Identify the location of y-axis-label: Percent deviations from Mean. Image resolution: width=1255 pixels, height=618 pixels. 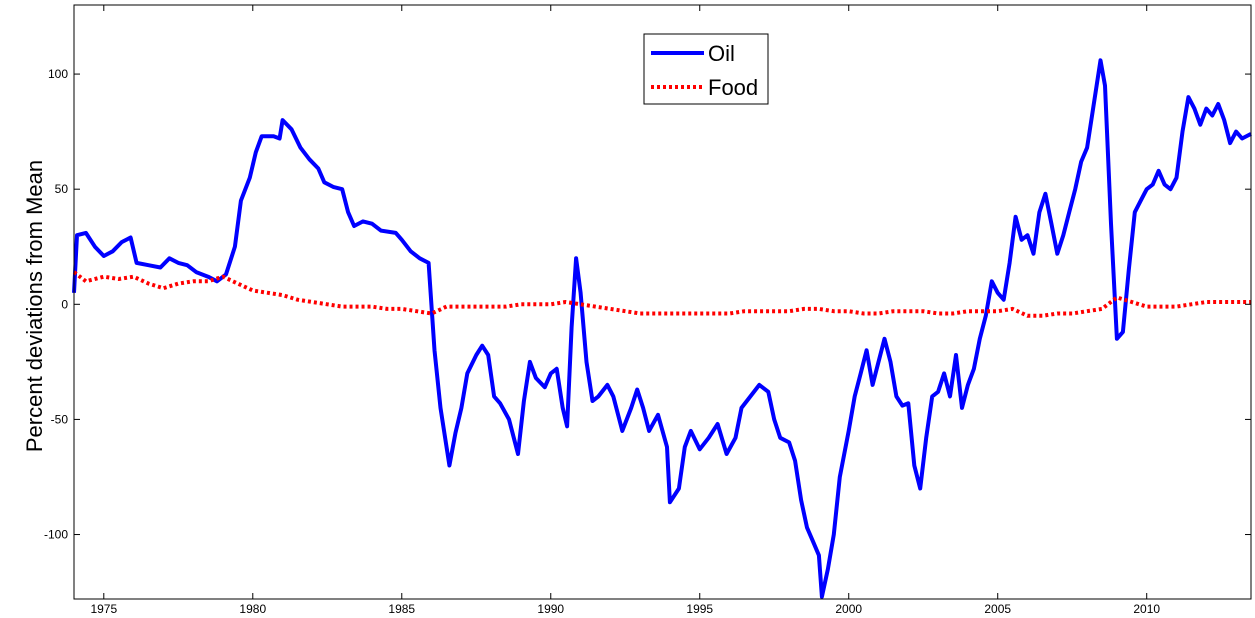
(34, 306).